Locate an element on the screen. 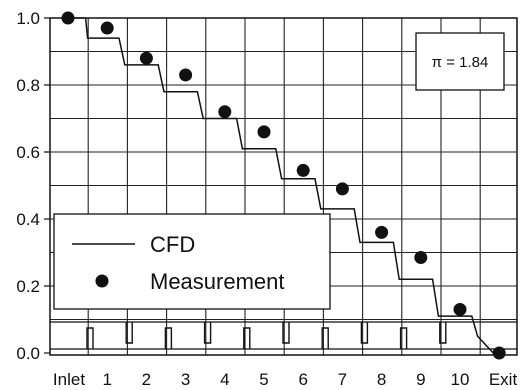 The height and width of the screenshot is (390, 523). x-tick-label: 4 is located at coordinates (224, 379).